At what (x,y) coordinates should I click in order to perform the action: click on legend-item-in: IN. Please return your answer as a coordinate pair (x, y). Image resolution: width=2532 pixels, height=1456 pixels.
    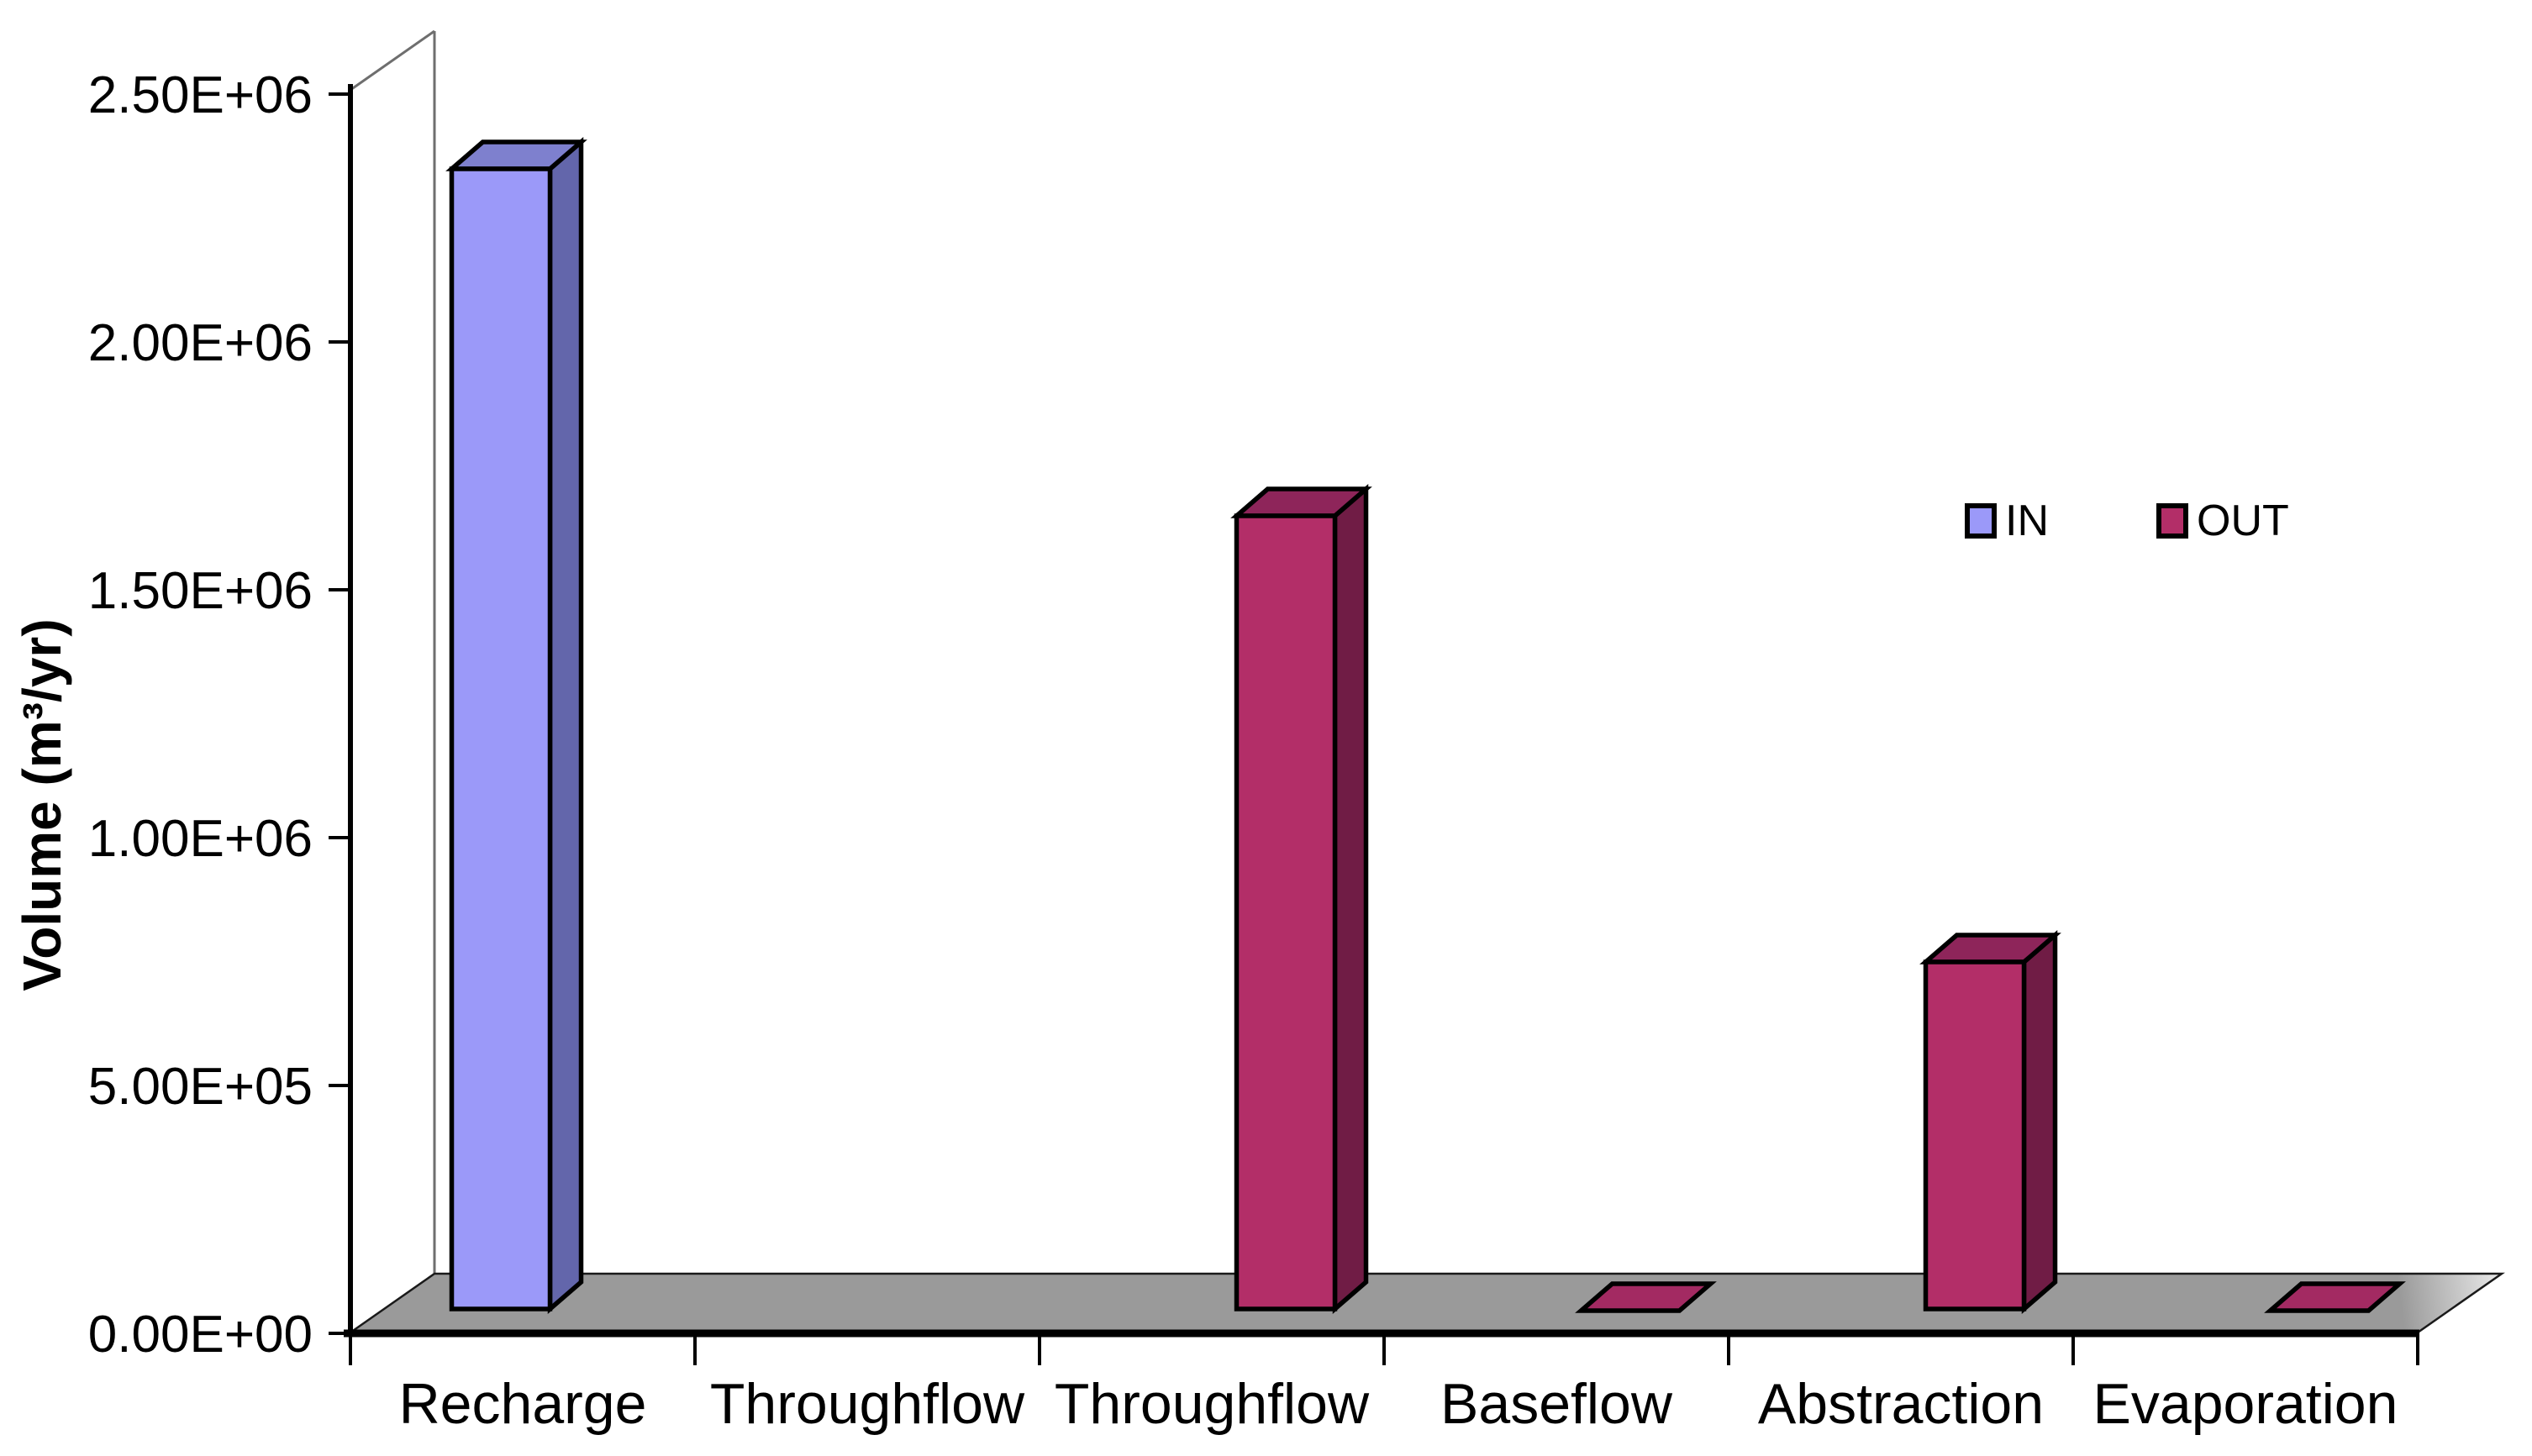
    Looking at the image, I should click on (2007, 521).